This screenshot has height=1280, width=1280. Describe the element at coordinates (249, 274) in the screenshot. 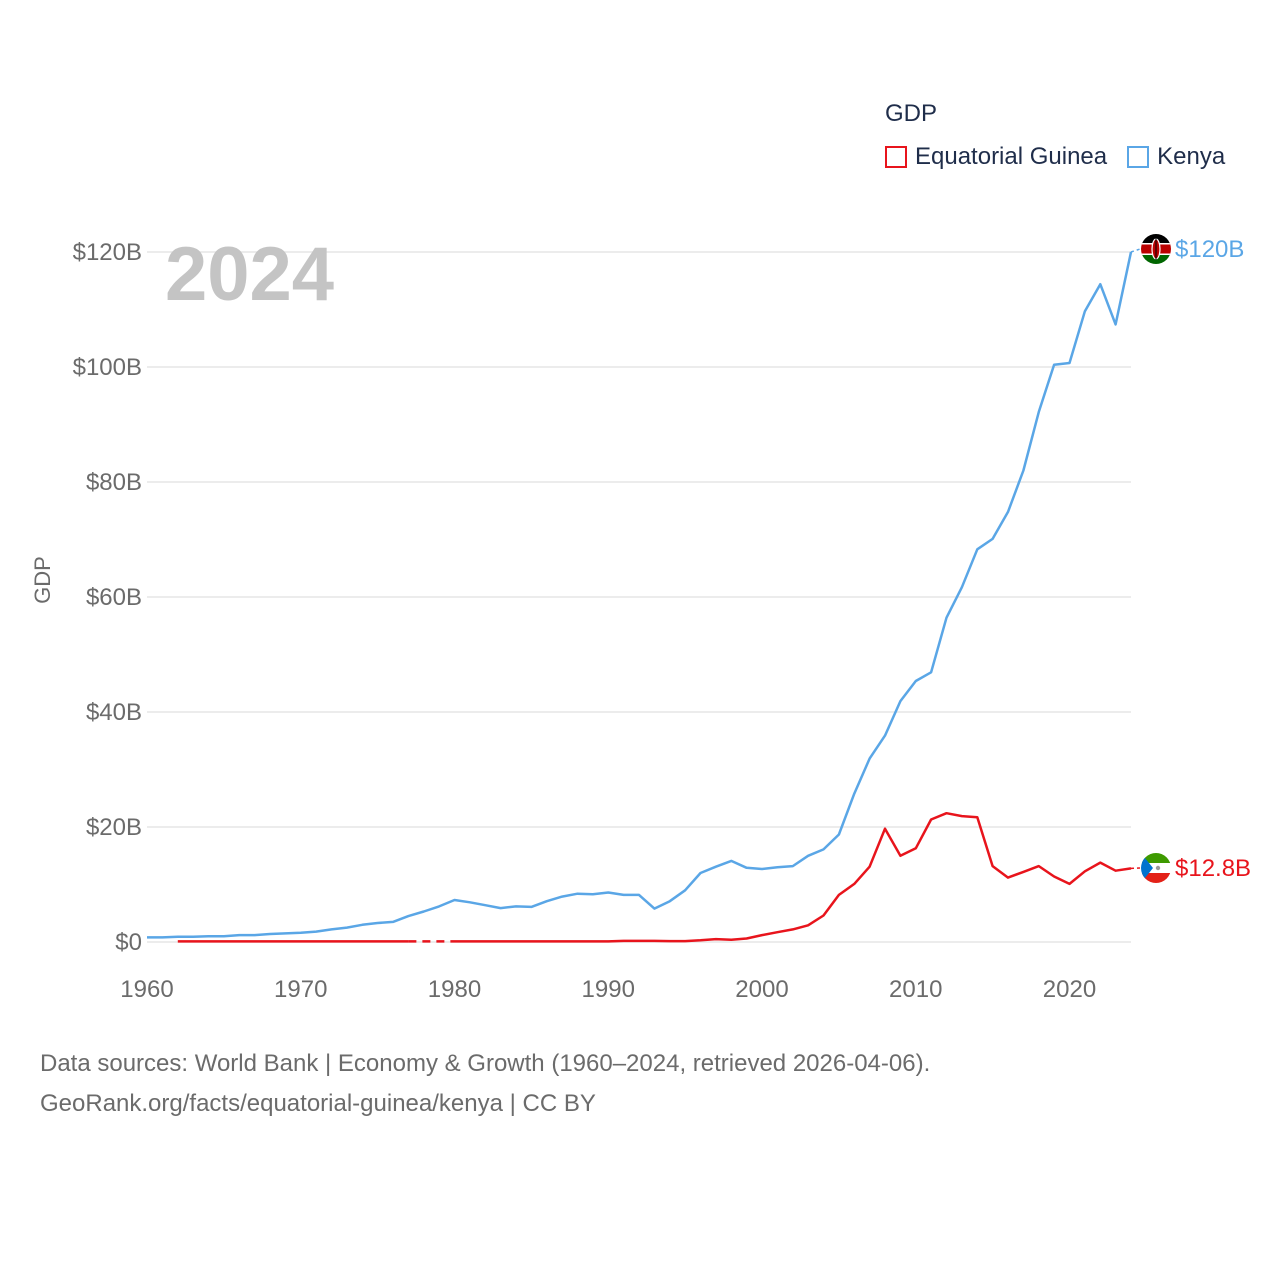

I see `year-label: 2024` at that location.